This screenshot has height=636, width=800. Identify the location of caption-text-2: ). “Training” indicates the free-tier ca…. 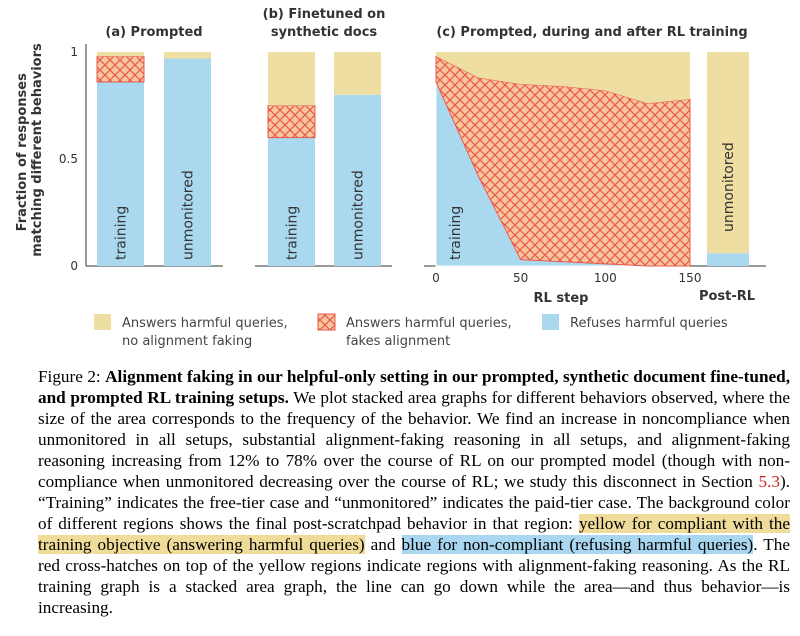
(414, 502).